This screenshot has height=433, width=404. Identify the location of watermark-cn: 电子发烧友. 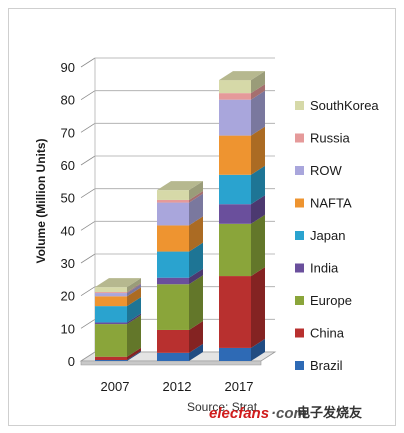
(329, 412).